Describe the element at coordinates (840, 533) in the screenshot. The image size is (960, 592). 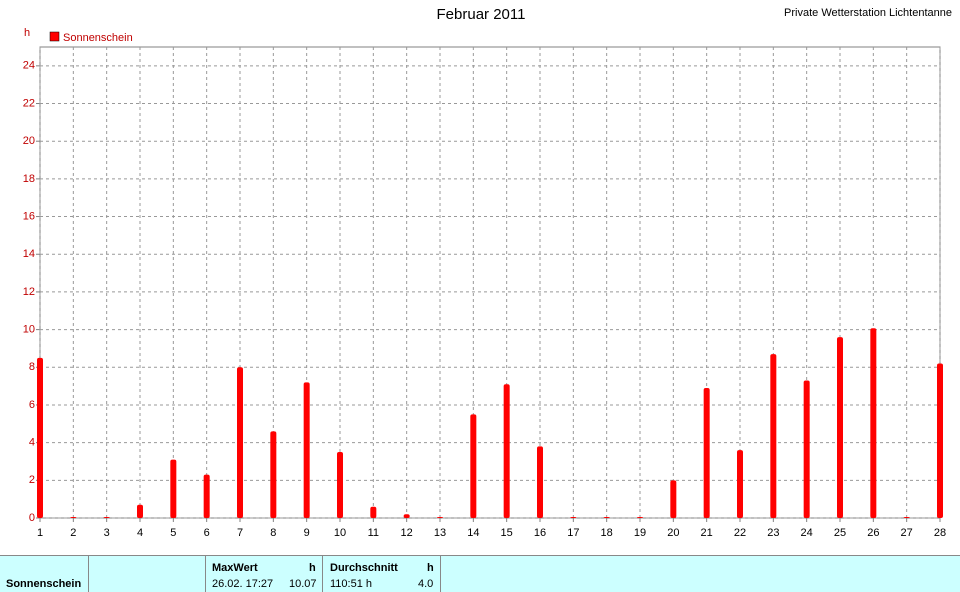
I see `x-tick-label: 25` at that location.